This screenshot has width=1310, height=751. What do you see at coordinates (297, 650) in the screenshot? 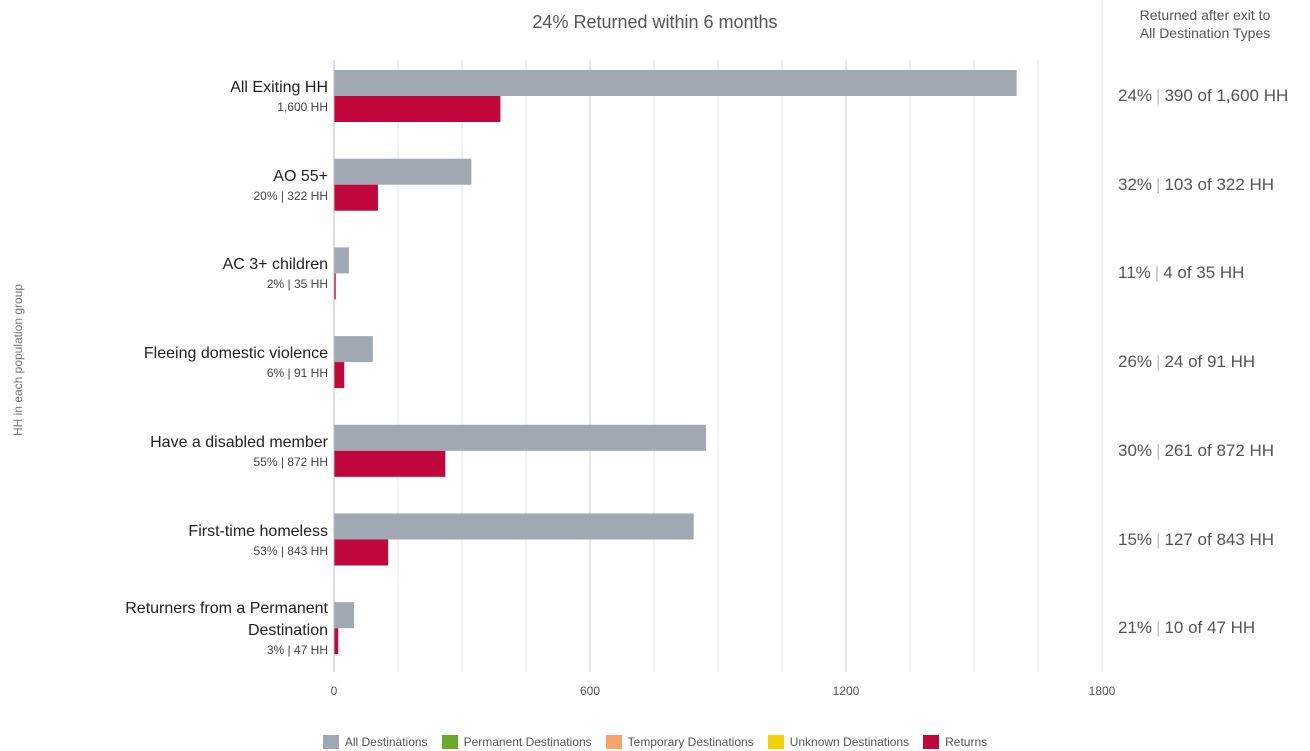
I see `category-sublabel: 3% | 47 HH` at bounding box center [297, 650].